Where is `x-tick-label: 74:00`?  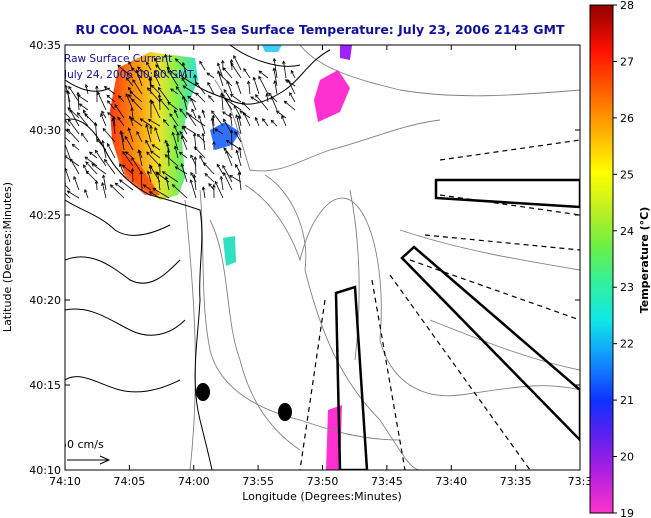 x-tick-label: 74:00 is located at coordinates (194, 481).